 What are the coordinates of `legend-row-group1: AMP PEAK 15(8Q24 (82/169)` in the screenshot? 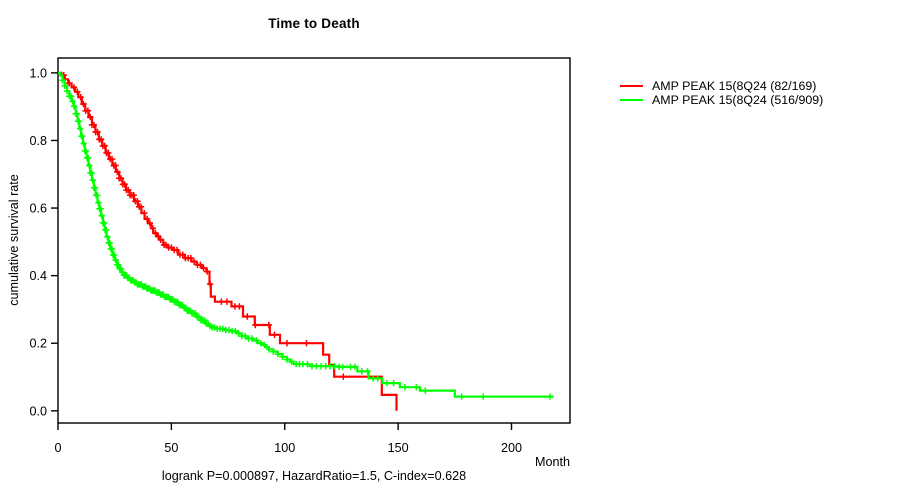 It's located at (721, 85).